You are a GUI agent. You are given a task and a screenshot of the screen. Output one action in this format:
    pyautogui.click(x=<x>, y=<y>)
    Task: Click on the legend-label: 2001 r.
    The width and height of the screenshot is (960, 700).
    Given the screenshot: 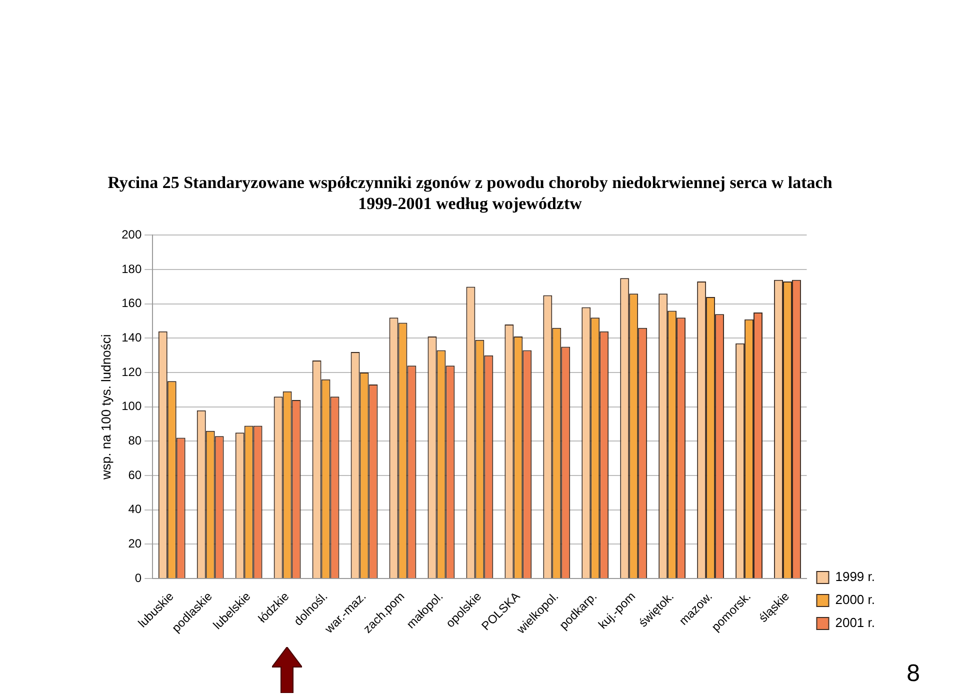 What is the action you would take?
    pyautogui.click(x=855, y=622)
    